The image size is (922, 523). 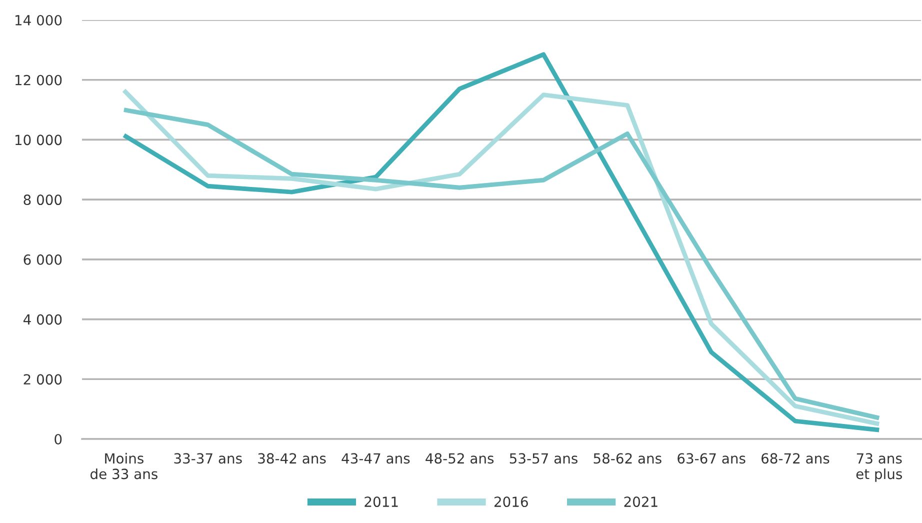 I want to click on x-tick-label: 43-47 ans, so click(x=376, y=458).